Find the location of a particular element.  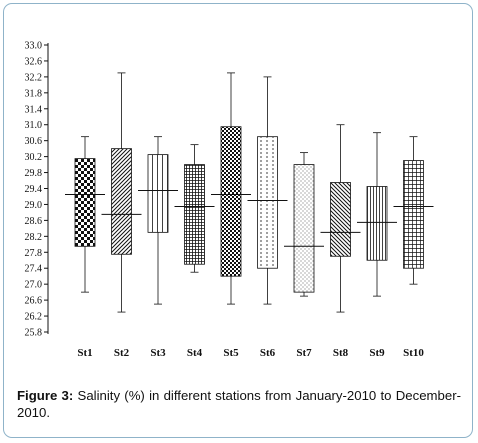

box-st7 is located at coordinates (304, 224).